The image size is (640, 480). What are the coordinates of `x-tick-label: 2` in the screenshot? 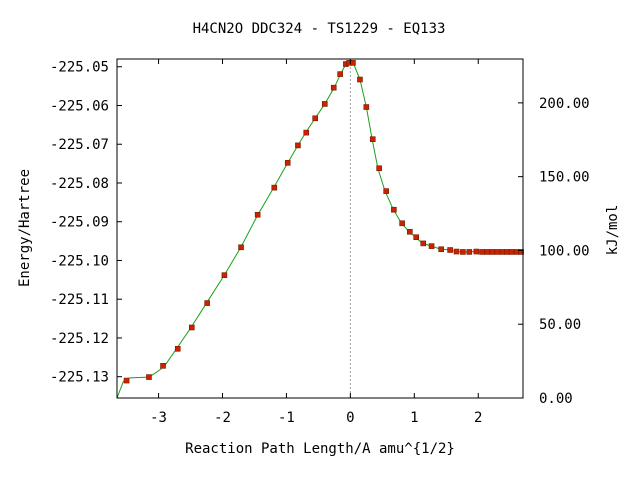 It's located at (478, 418).